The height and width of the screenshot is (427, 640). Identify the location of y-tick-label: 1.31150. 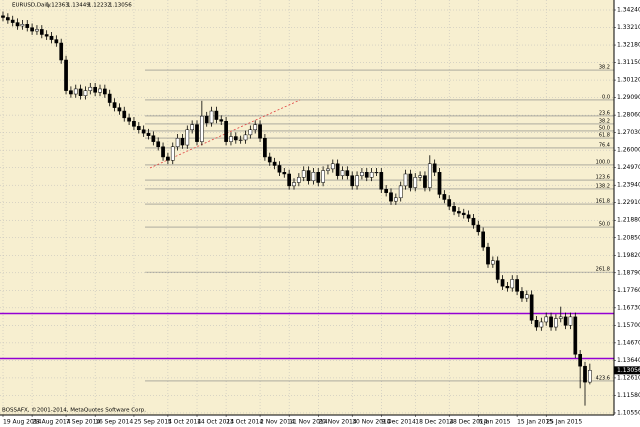
(628, 62).